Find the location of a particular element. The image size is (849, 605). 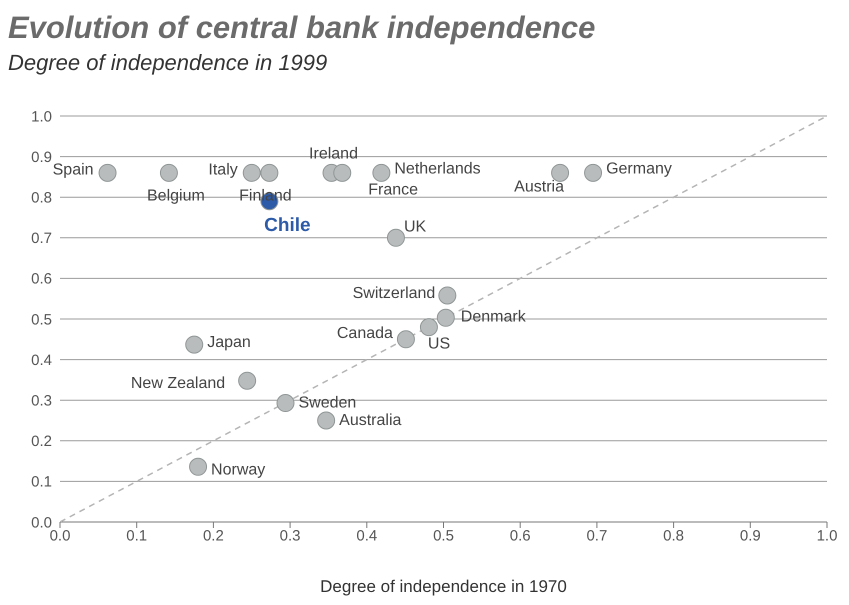

annotation: Italy is located at coordinates (223, 169).